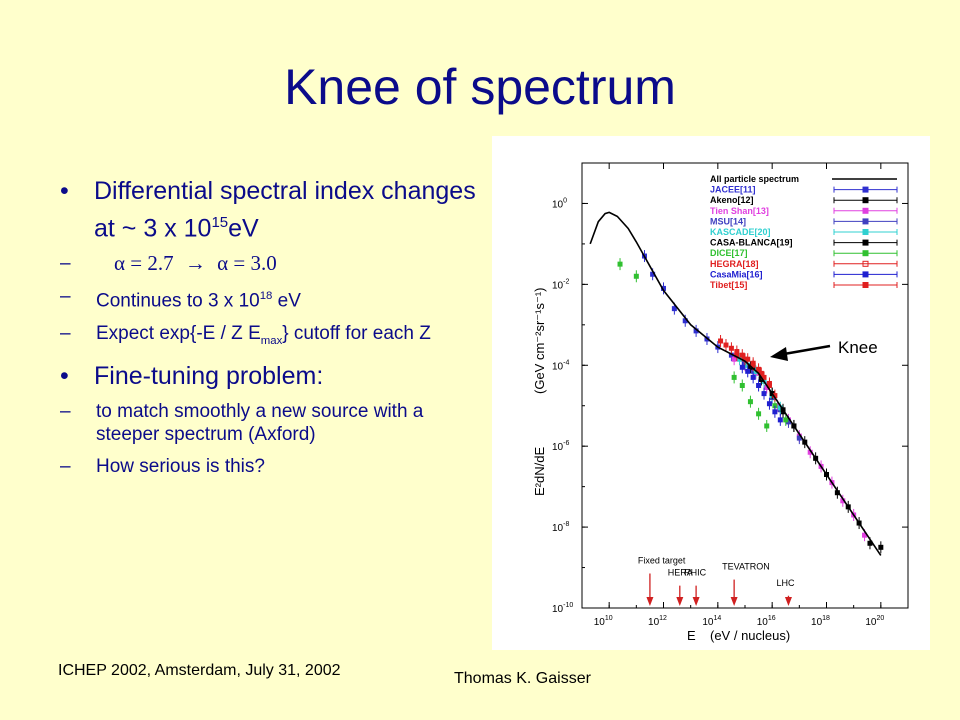 Image resolution: width=960 pixels, height=720 pixels. What do you see at coordinates (178, 333) in the screenshot?
I see `cutoff-text: Expect exp{-E / Z E` at bounding box center [178, 333].